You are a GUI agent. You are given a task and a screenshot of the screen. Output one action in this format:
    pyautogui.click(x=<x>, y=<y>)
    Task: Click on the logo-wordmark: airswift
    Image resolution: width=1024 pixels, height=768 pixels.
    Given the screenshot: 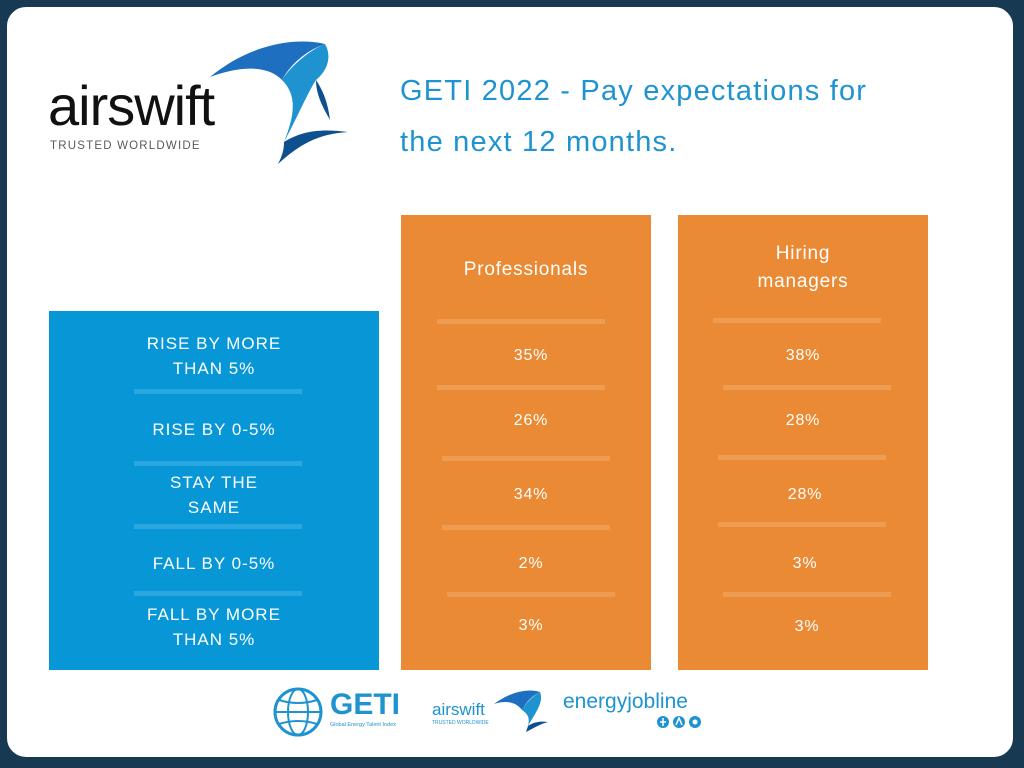 What is the action you would take?
    pyautogui.click(x=131, y=105)
    